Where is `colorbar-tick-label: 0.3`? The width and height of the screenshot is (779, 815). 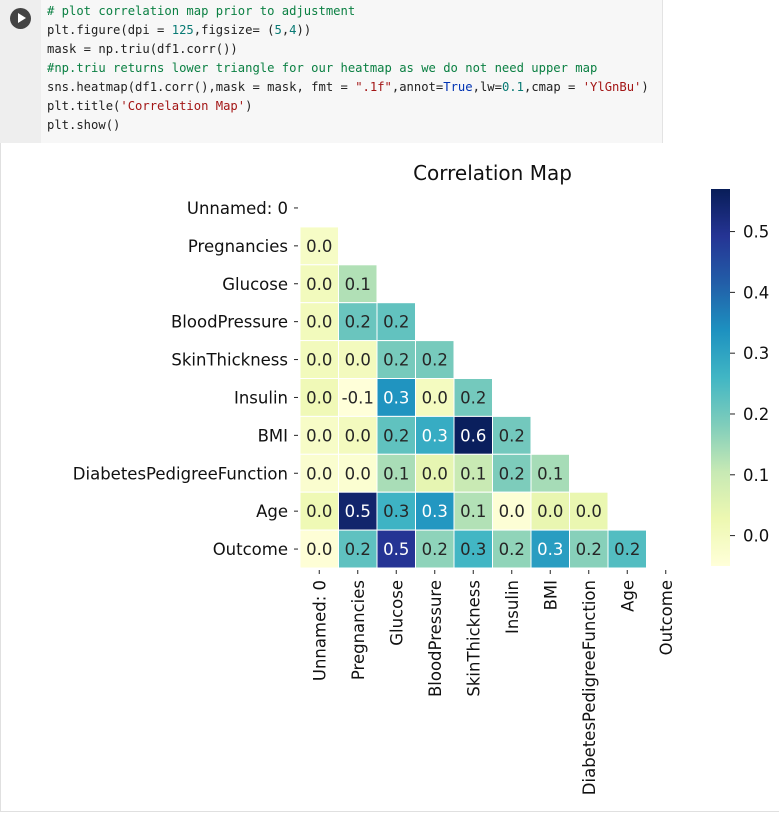 colorbar-tick-label: 0.3 is located at coordinates (756, 353).